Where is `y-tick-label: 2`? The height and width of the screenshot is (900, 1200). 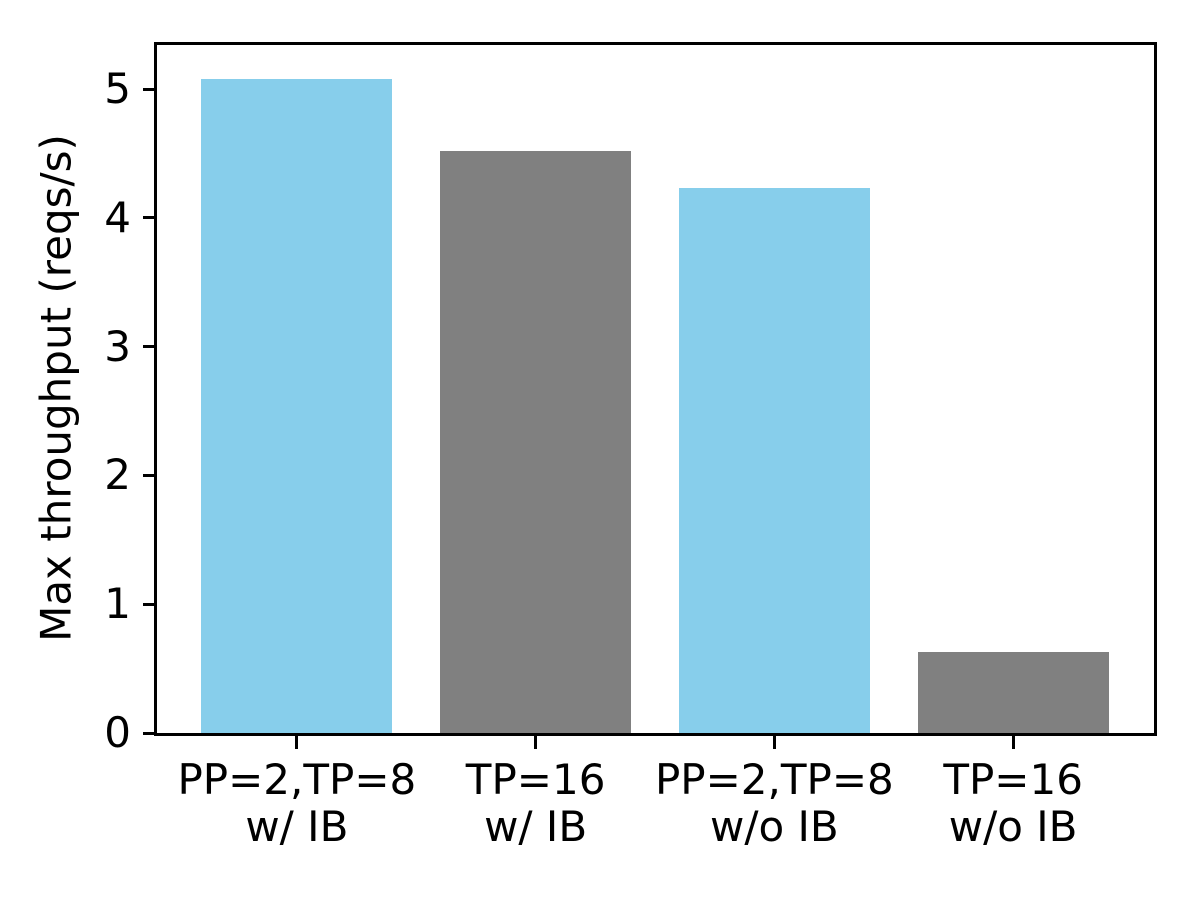
y-tick-label: 2 is located at coordinates (117, 475).